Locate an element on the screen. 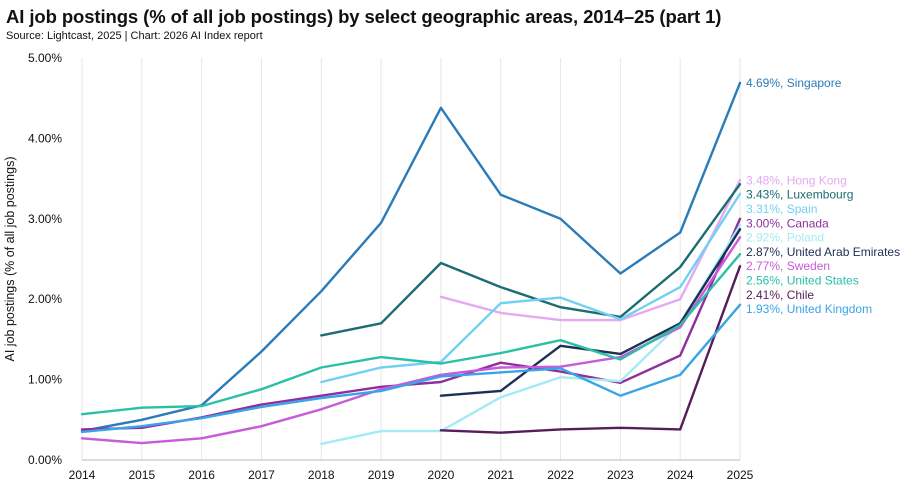  x-tick-label: 2019 is located at coordinates (381, 475).